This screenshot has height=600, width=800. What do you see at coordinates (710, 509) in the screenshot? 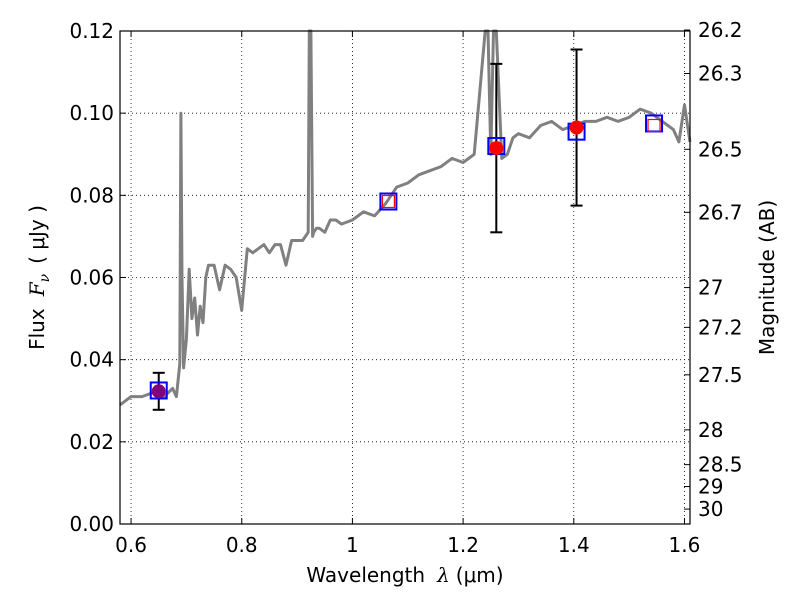
I see `magnitude-tick-label: 30` at bounding box center [710, 509].